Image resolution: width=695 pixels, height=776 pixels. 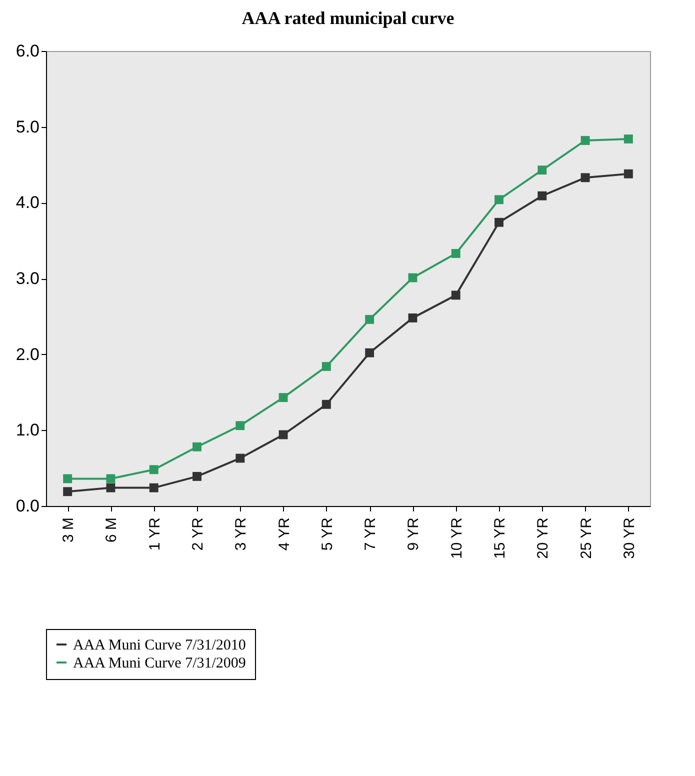 I want to click on x-tick-label: 15 YR, so click(x=500, y=538).